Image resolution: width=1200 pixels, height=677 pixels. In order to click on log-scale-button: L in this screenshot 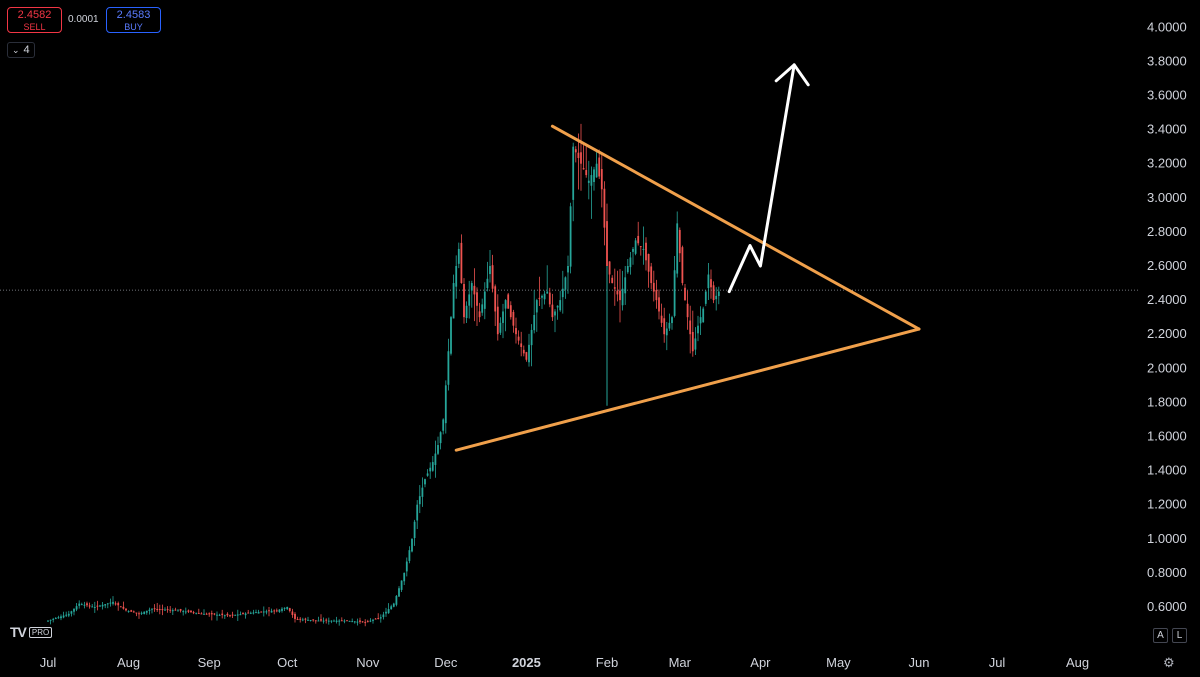, I will do `click(1179, 635)`.